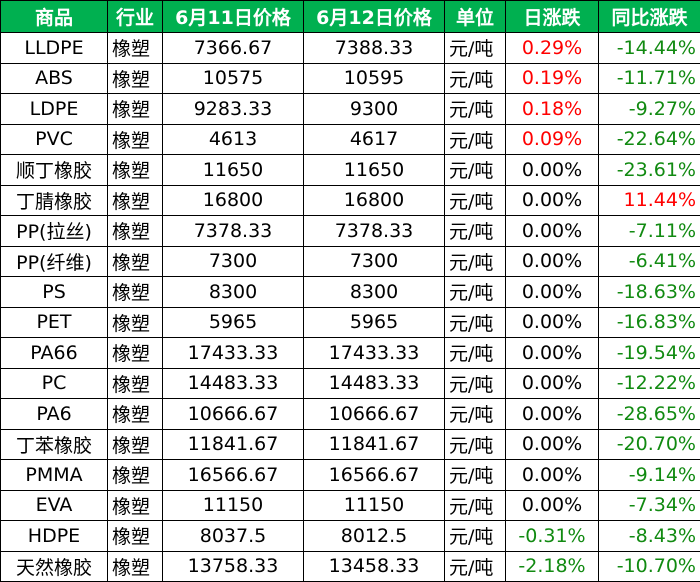 The image size is (700, 582). Describe the element at coordinates (54, 78) in the screenshot. I see `table-cell: ABS` at that location.